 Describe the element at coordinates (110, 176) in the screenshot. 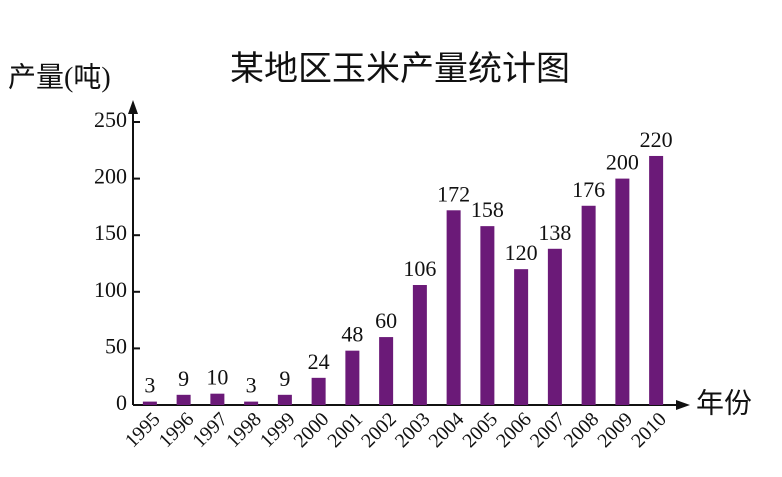

I see `y-tick-label: 200` at that location.